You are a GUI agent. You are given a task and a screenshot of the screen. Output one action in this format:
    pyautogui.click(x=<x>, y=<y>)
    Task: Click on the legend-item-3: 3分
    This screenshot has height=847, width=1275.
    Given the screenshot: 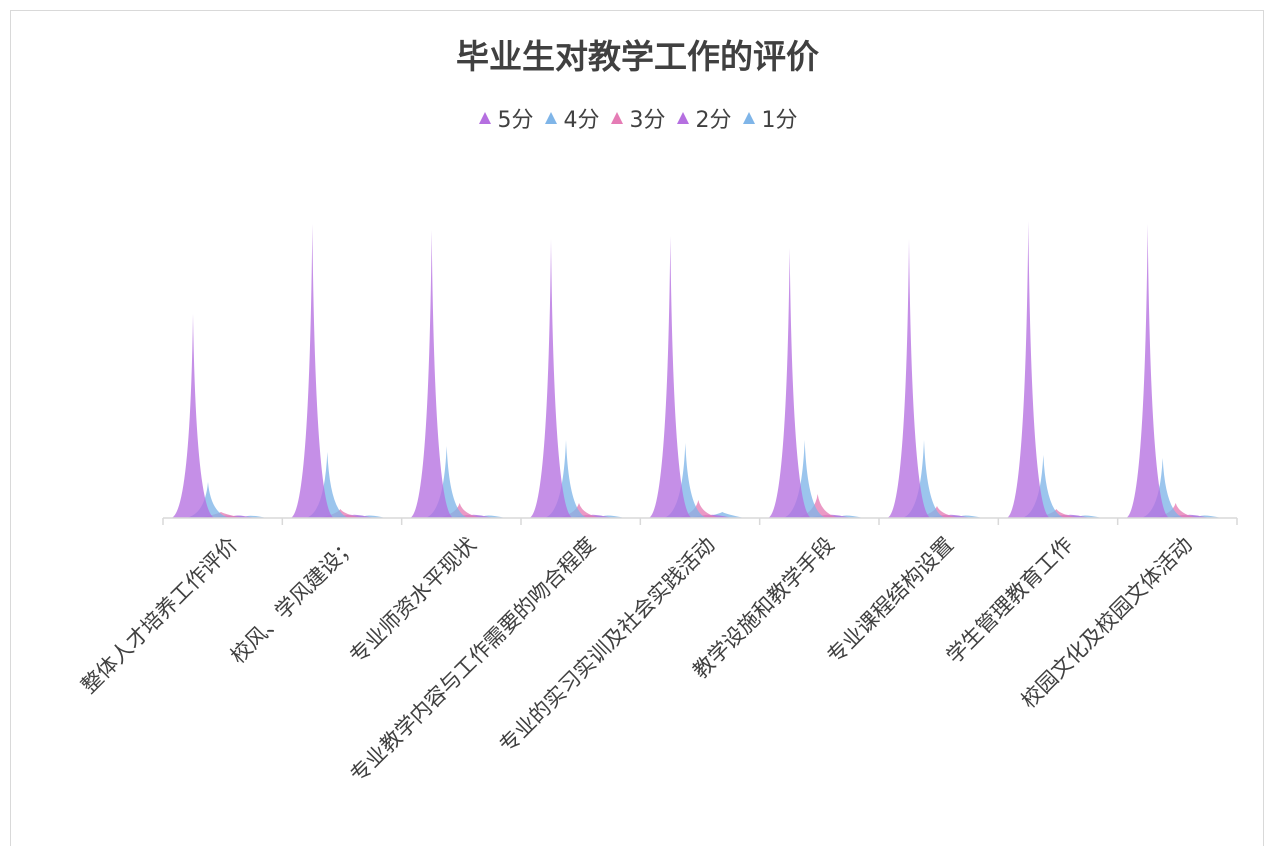 What is the action you would take?
    pyautogui.click(x=638, y=118)
    